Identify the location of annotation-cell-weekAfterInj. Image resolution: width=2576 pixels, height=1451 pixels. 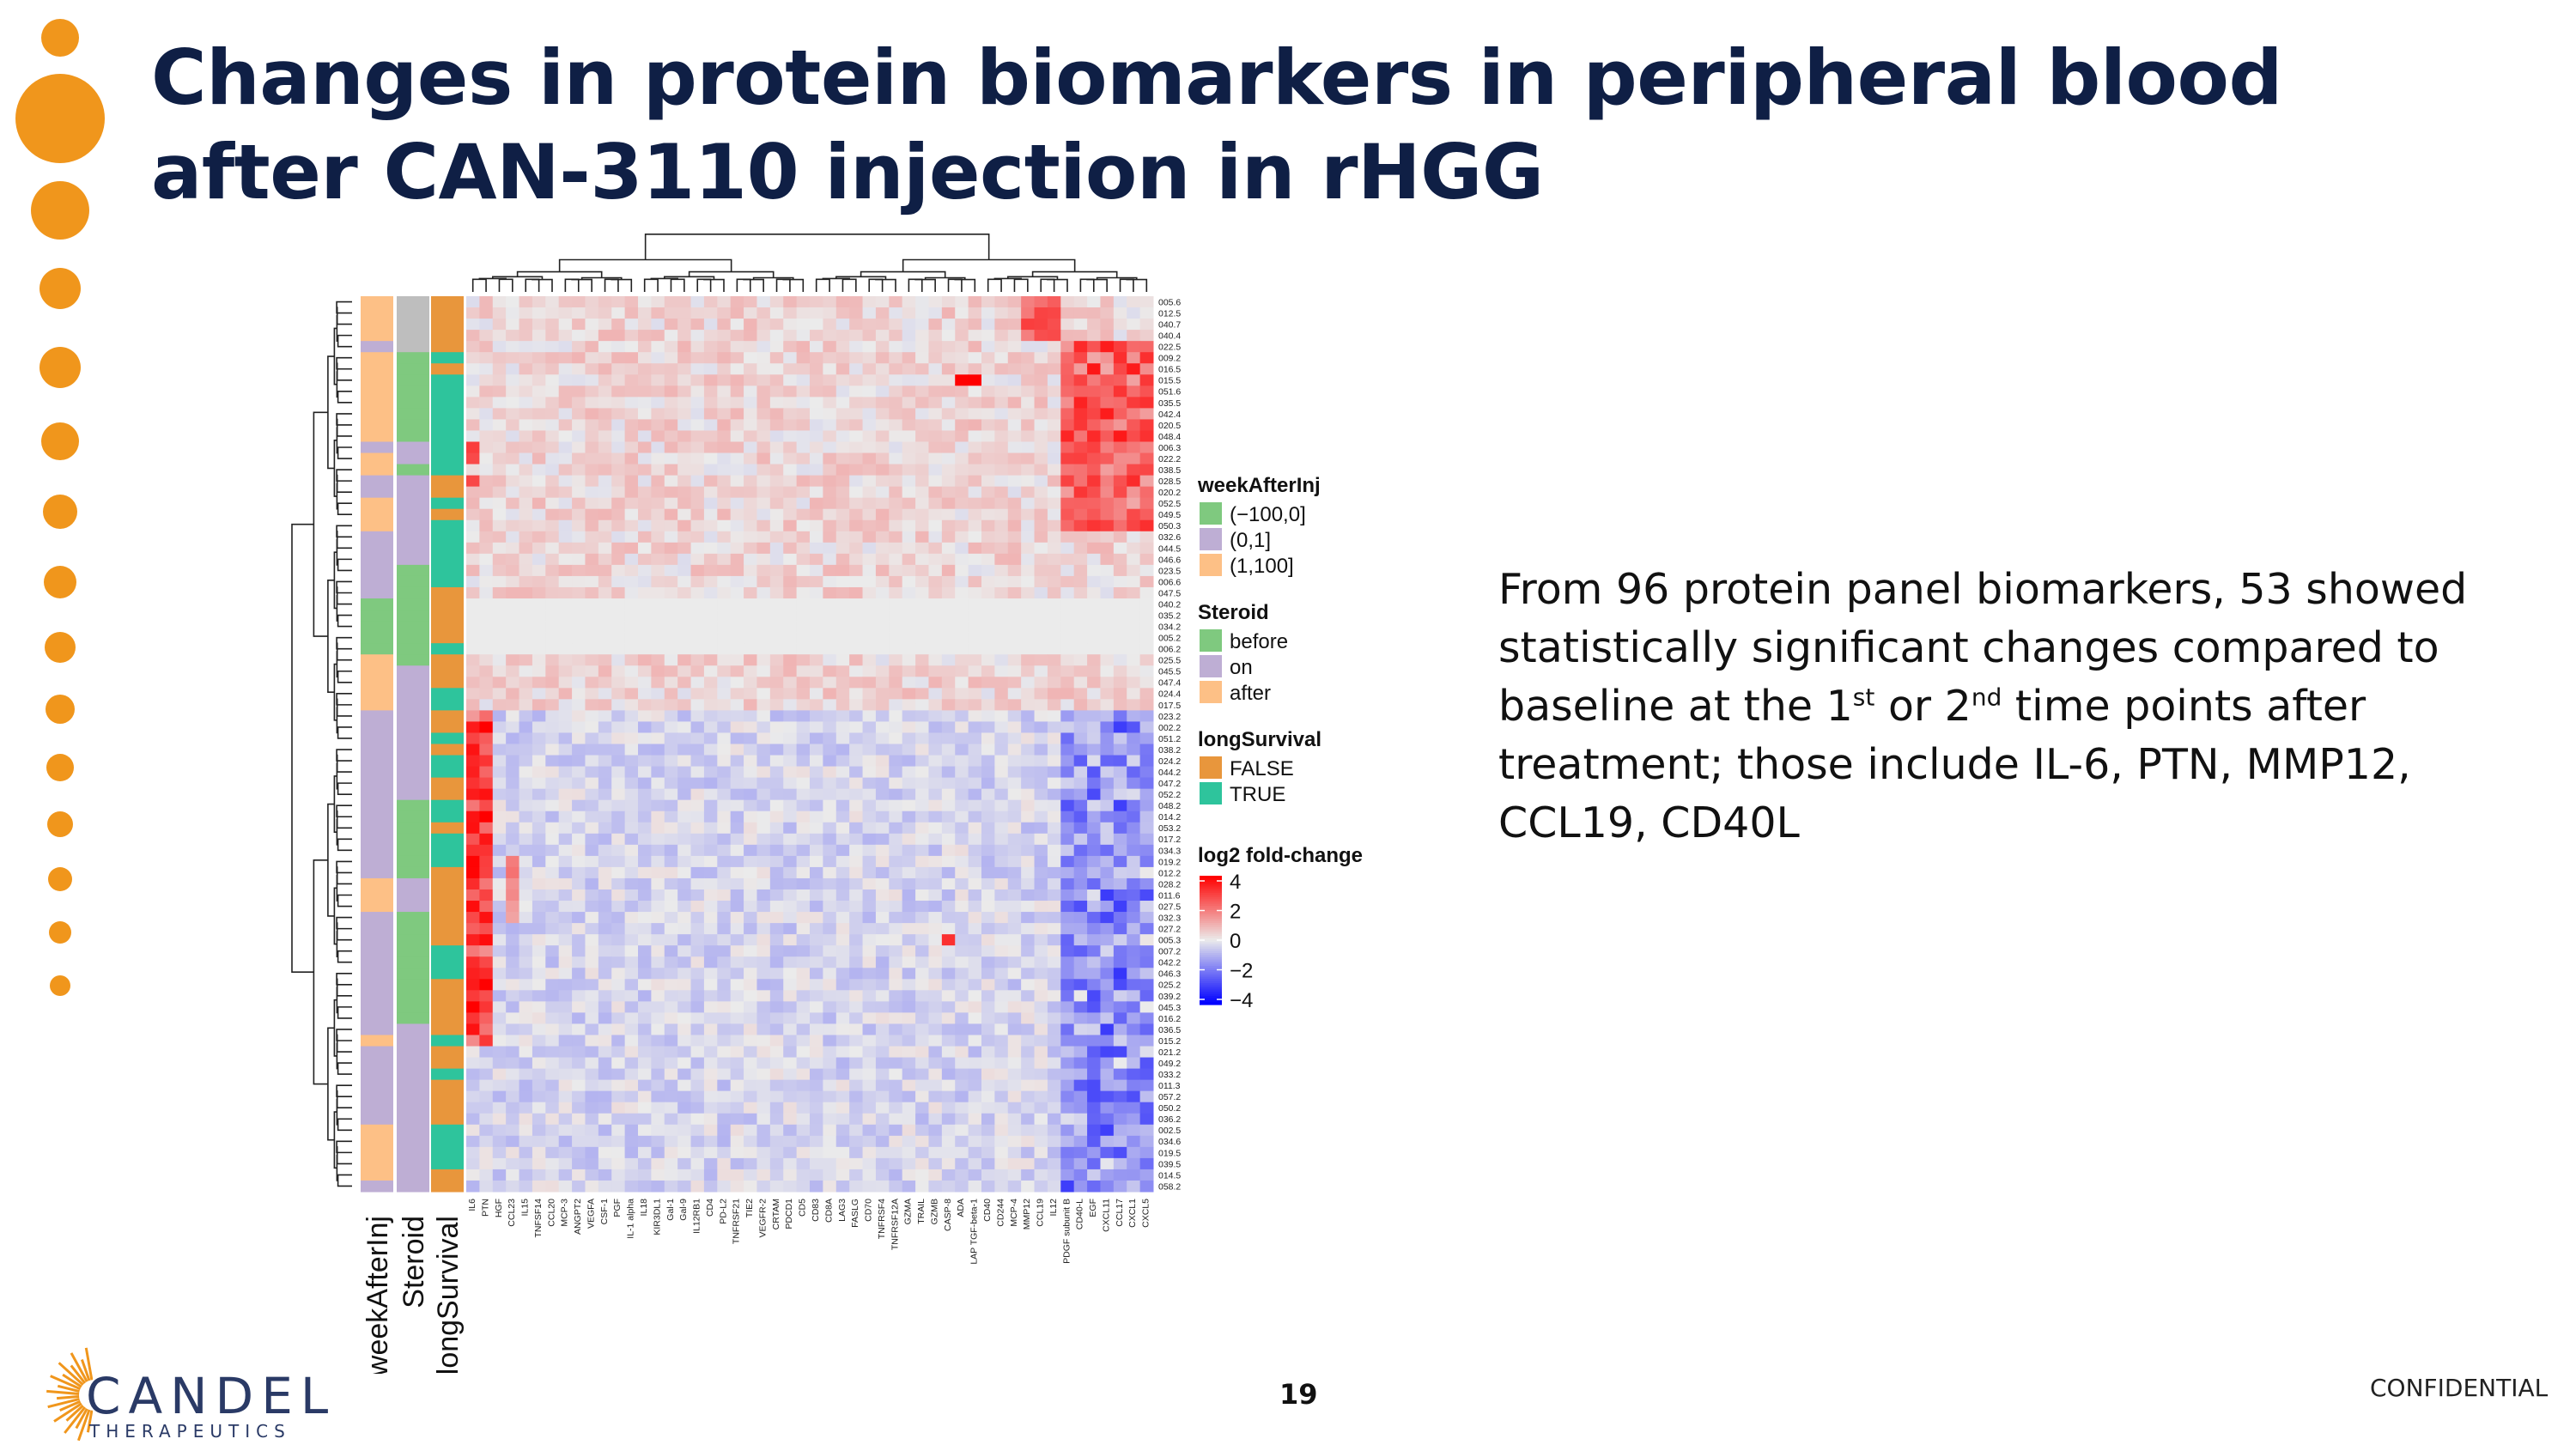
(377, 604).